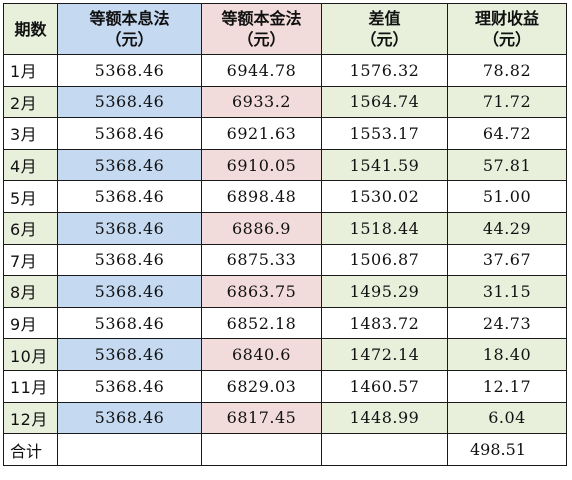  Describe the element at coordinates (261, 228) in the screenshot. I see `equal-principal-cell: 6886.9` at that location.